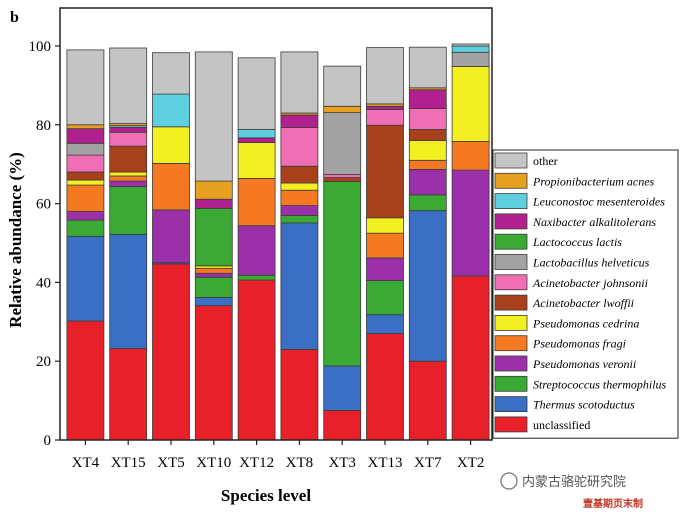  Describe the element at coordinates (584, 405) in the screenshot. I see `legend-label: Thermus scotoductus` at that location.